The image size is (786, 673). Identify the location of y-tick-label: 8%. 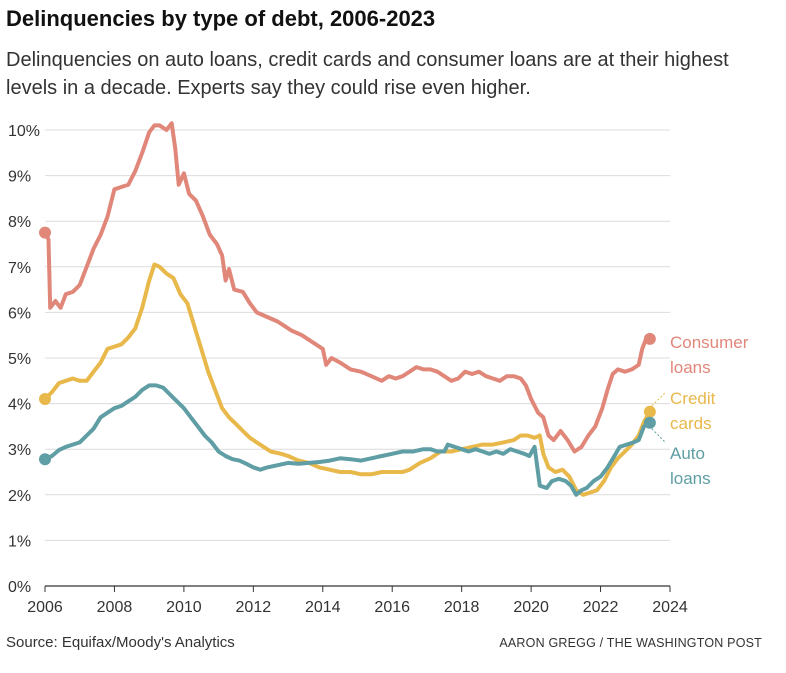
(19, 222).